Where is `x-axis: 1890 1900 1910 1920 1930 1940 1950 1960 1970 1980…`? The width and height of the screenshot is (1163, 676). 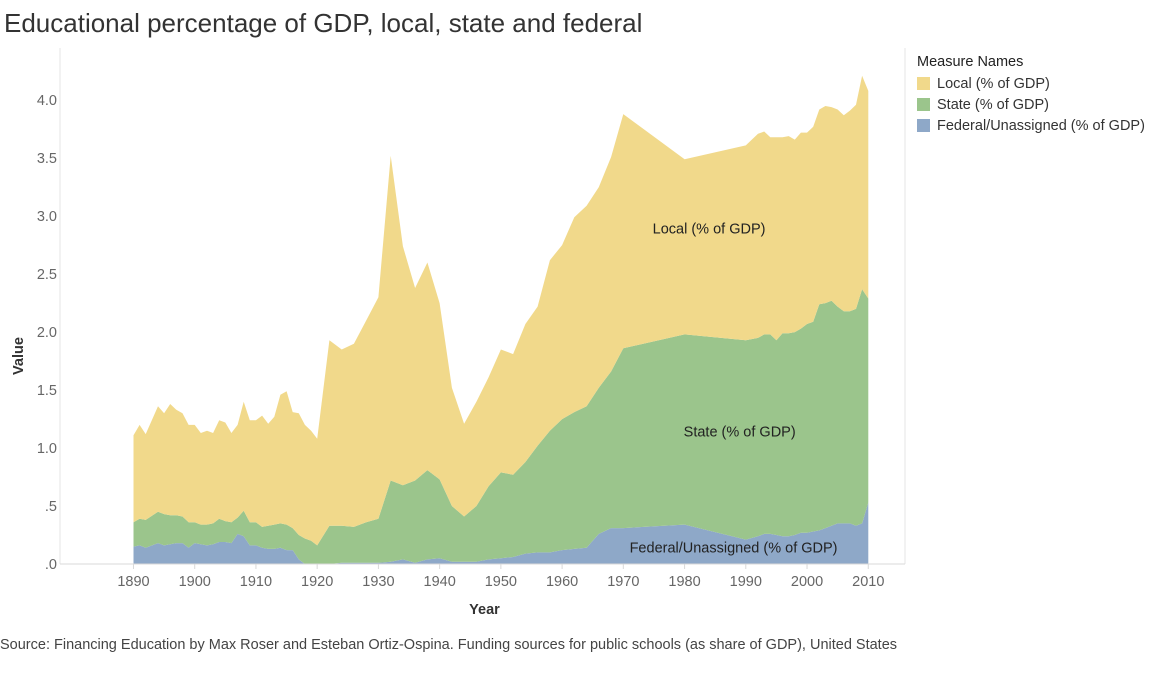 x-axis: 1890 1900 1910 1920 1930 1940 1950 1960 1970 1980… is located at coordinates (482, 590).